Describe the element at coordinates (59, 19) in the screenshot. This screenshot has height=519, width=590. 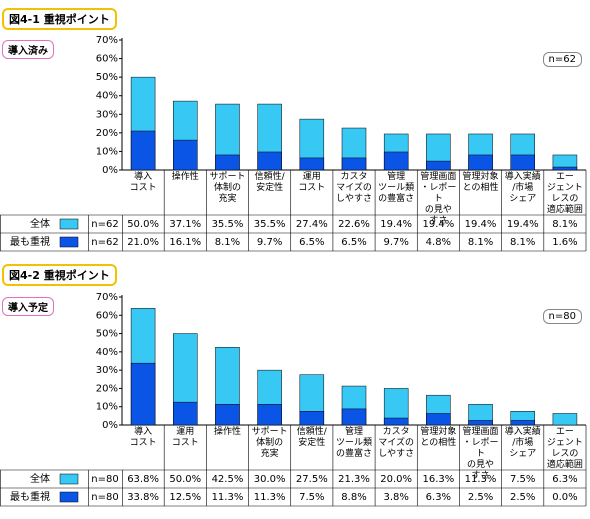
I see `chart-title: 図4-1 重視ポイント` at that location.